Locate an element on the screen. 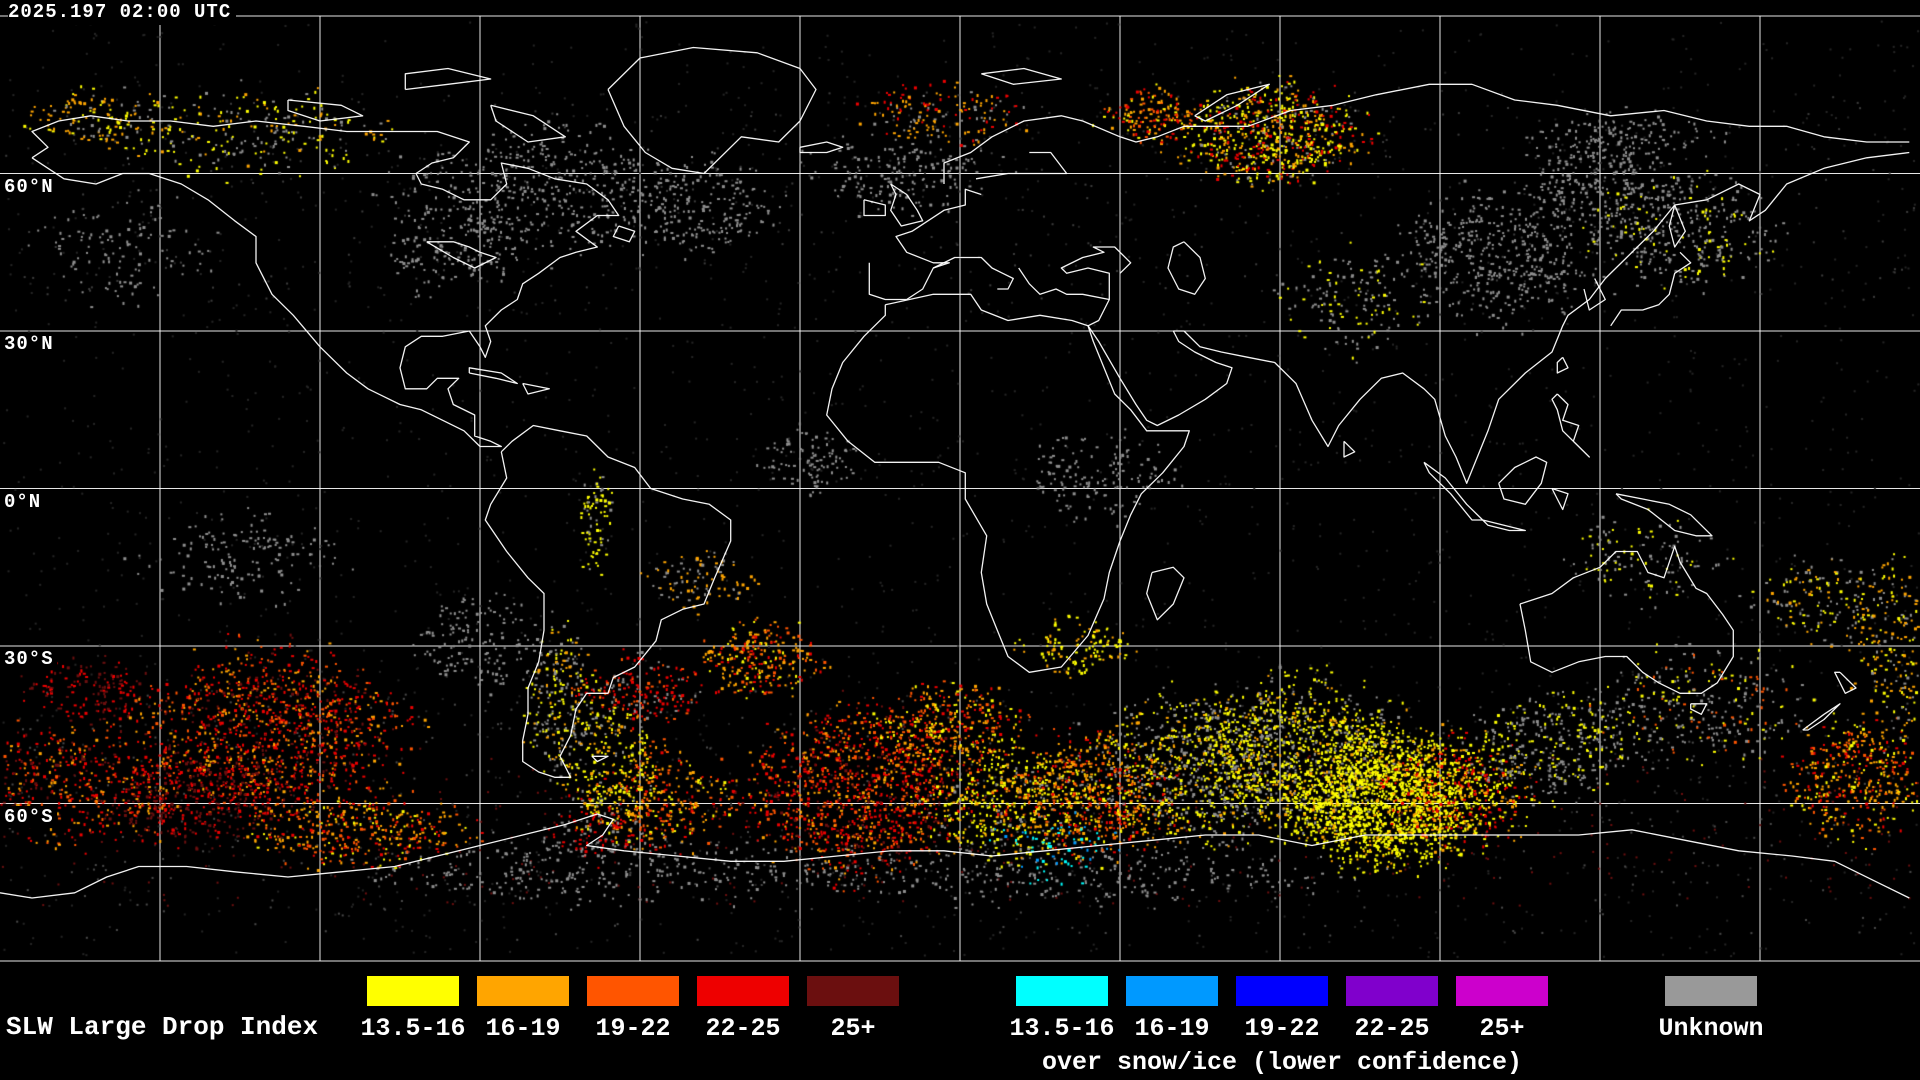 The height and width of the screenshot is (1080, 1920). liquid-label-0: 13.5-16 is located at coordinates (413, 1028).